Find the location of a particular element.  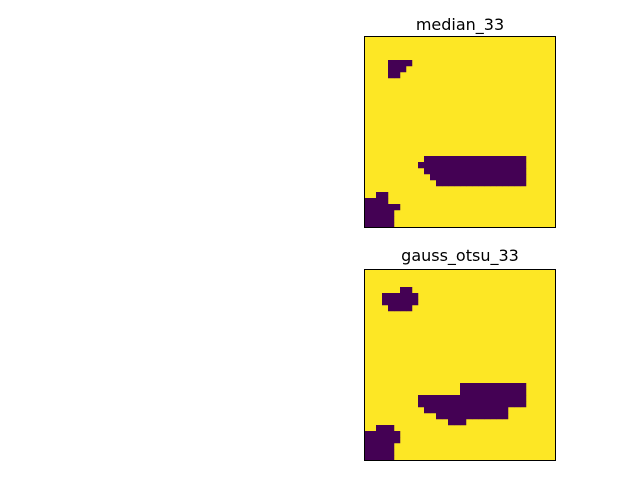

median-mask-image is located at coordinates (460, 132).